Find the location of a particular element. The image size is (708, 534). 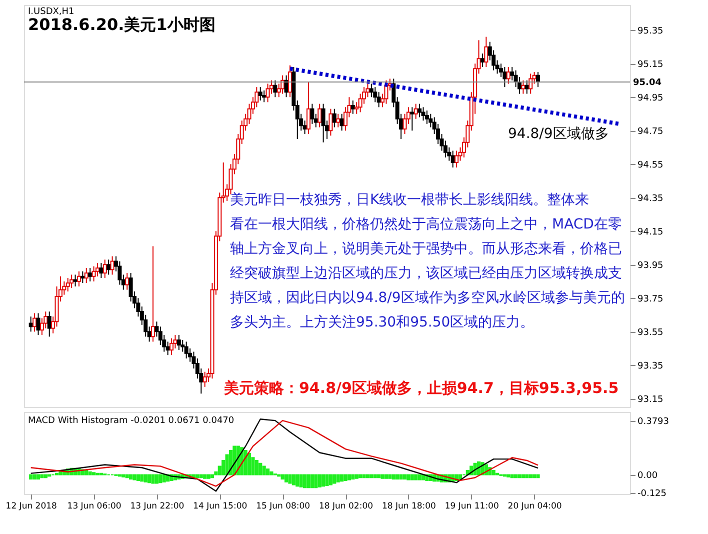

x-tick-label: 15 Jun 08:00 is located at coordinates (283, 507).